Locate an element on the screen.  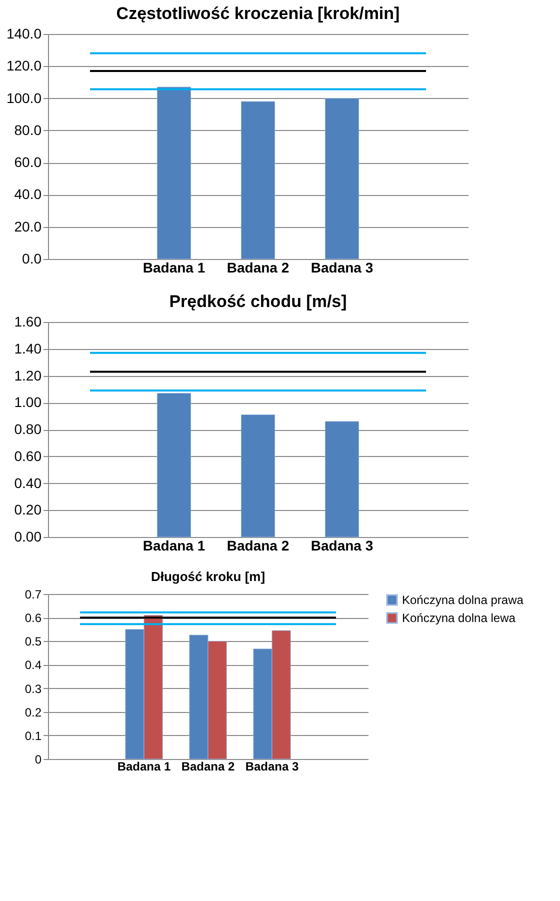
y-tick-label: 40.0 is located at coordinates (28, 194).